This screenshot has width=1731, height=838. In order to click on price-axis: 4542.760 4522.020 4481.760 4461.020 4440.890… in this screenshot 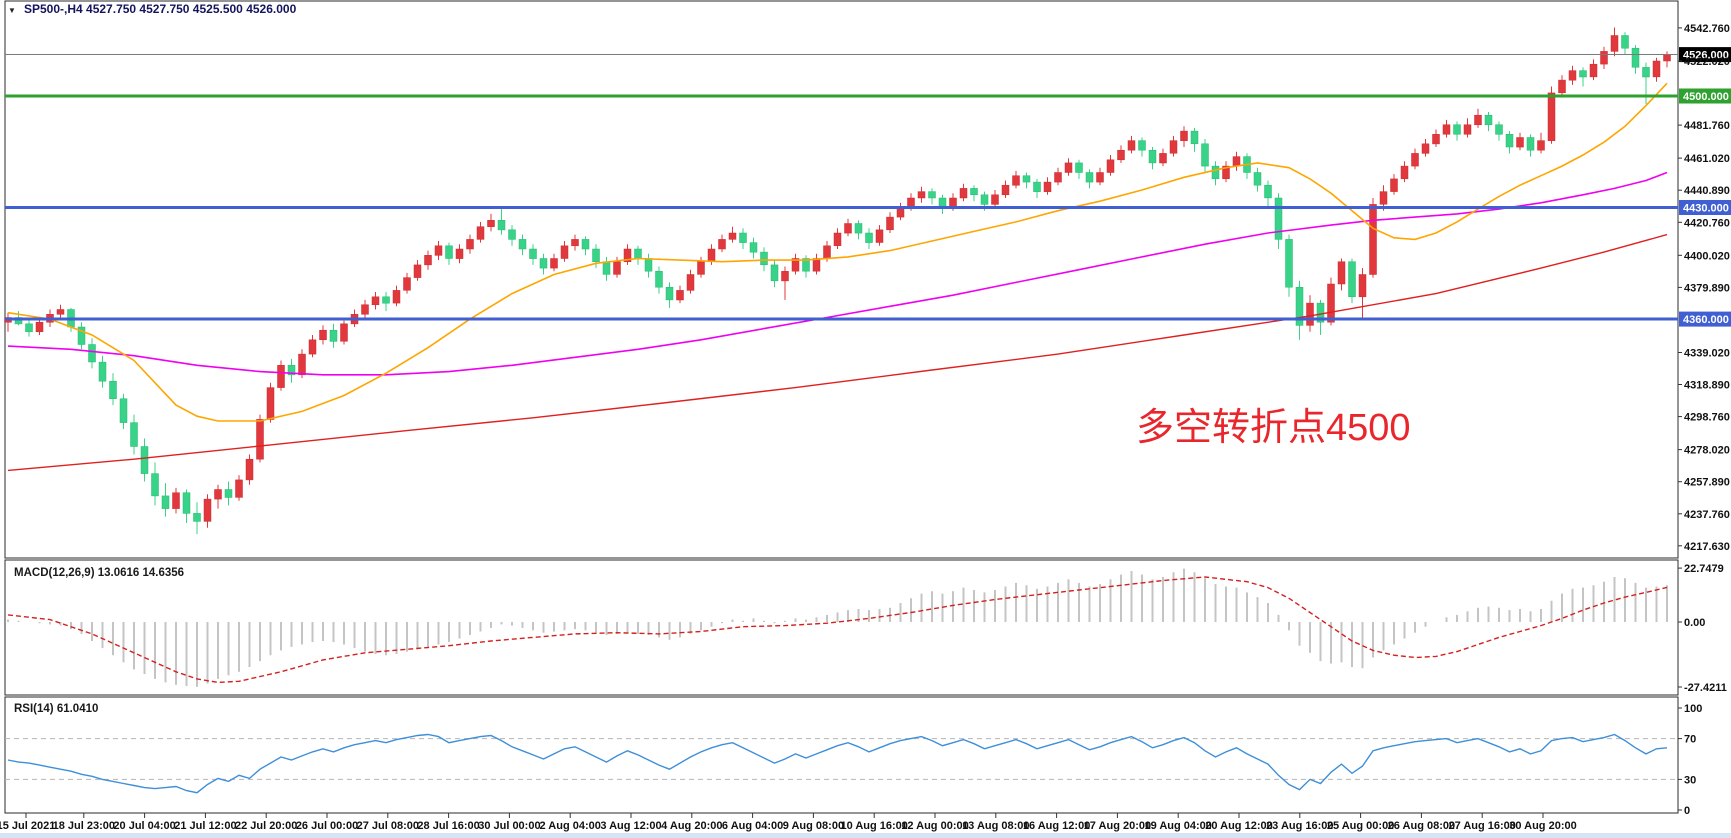, I will do `click(1704, 288)`.